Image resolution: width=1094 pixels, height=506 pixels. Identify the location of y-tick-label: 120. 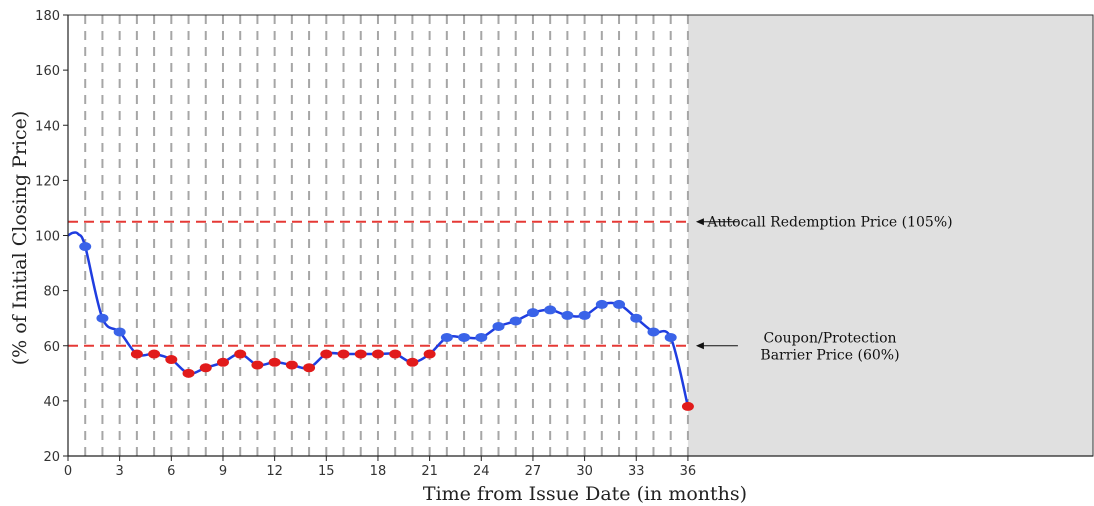
(47, 181).